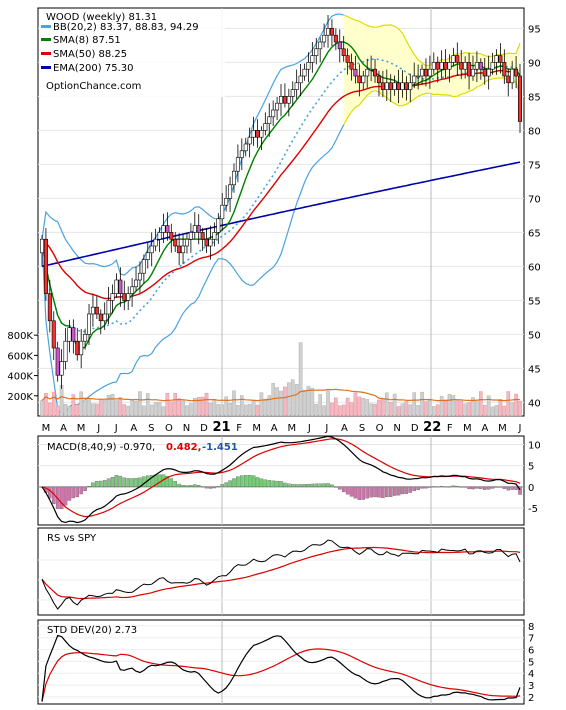  Describe the element at coordinates (396, 428) in the screenshot. I see `month-label: N` at that location.